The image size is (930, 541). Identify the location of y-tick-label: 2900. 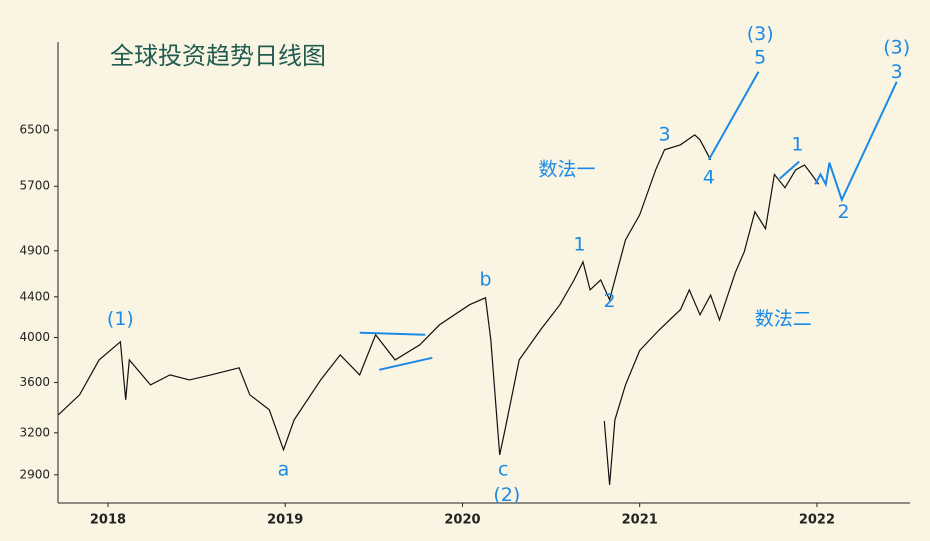
(34, 474).